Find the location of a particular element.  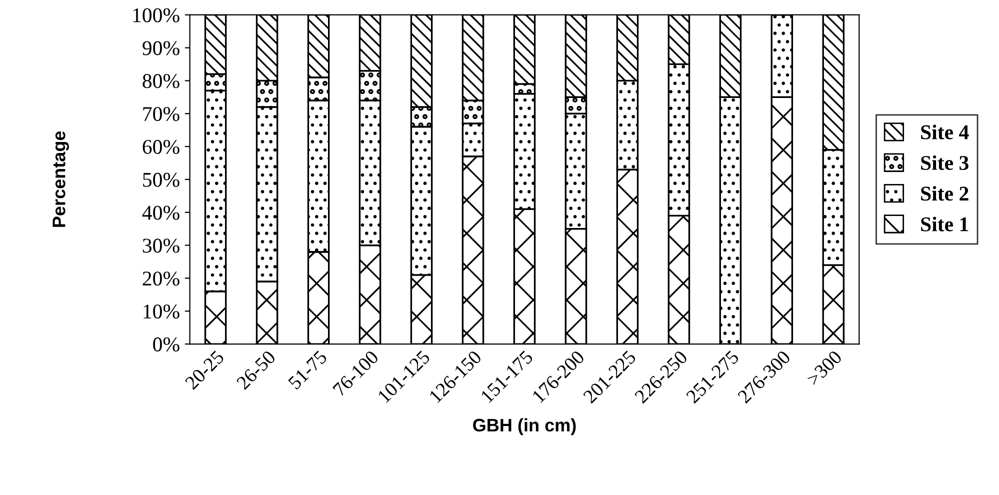

y-tick-label: 60% is located at coordinates (161, 147).